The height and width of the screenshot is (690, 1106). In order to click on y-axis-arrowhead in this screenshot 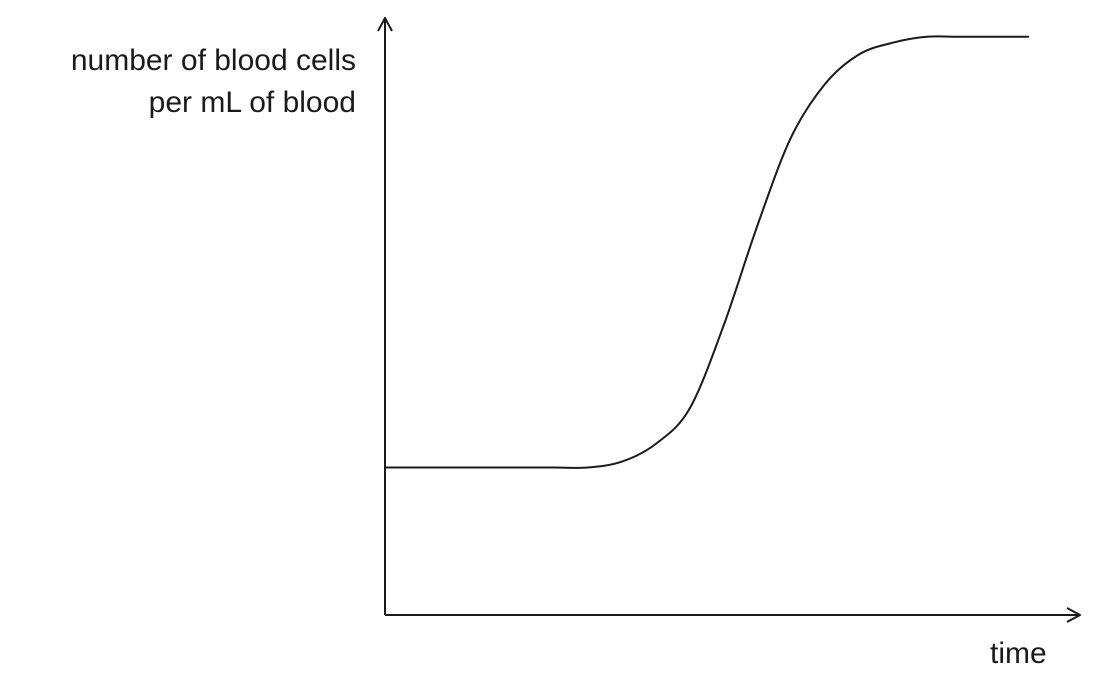, I will do `click(385, 24)`.